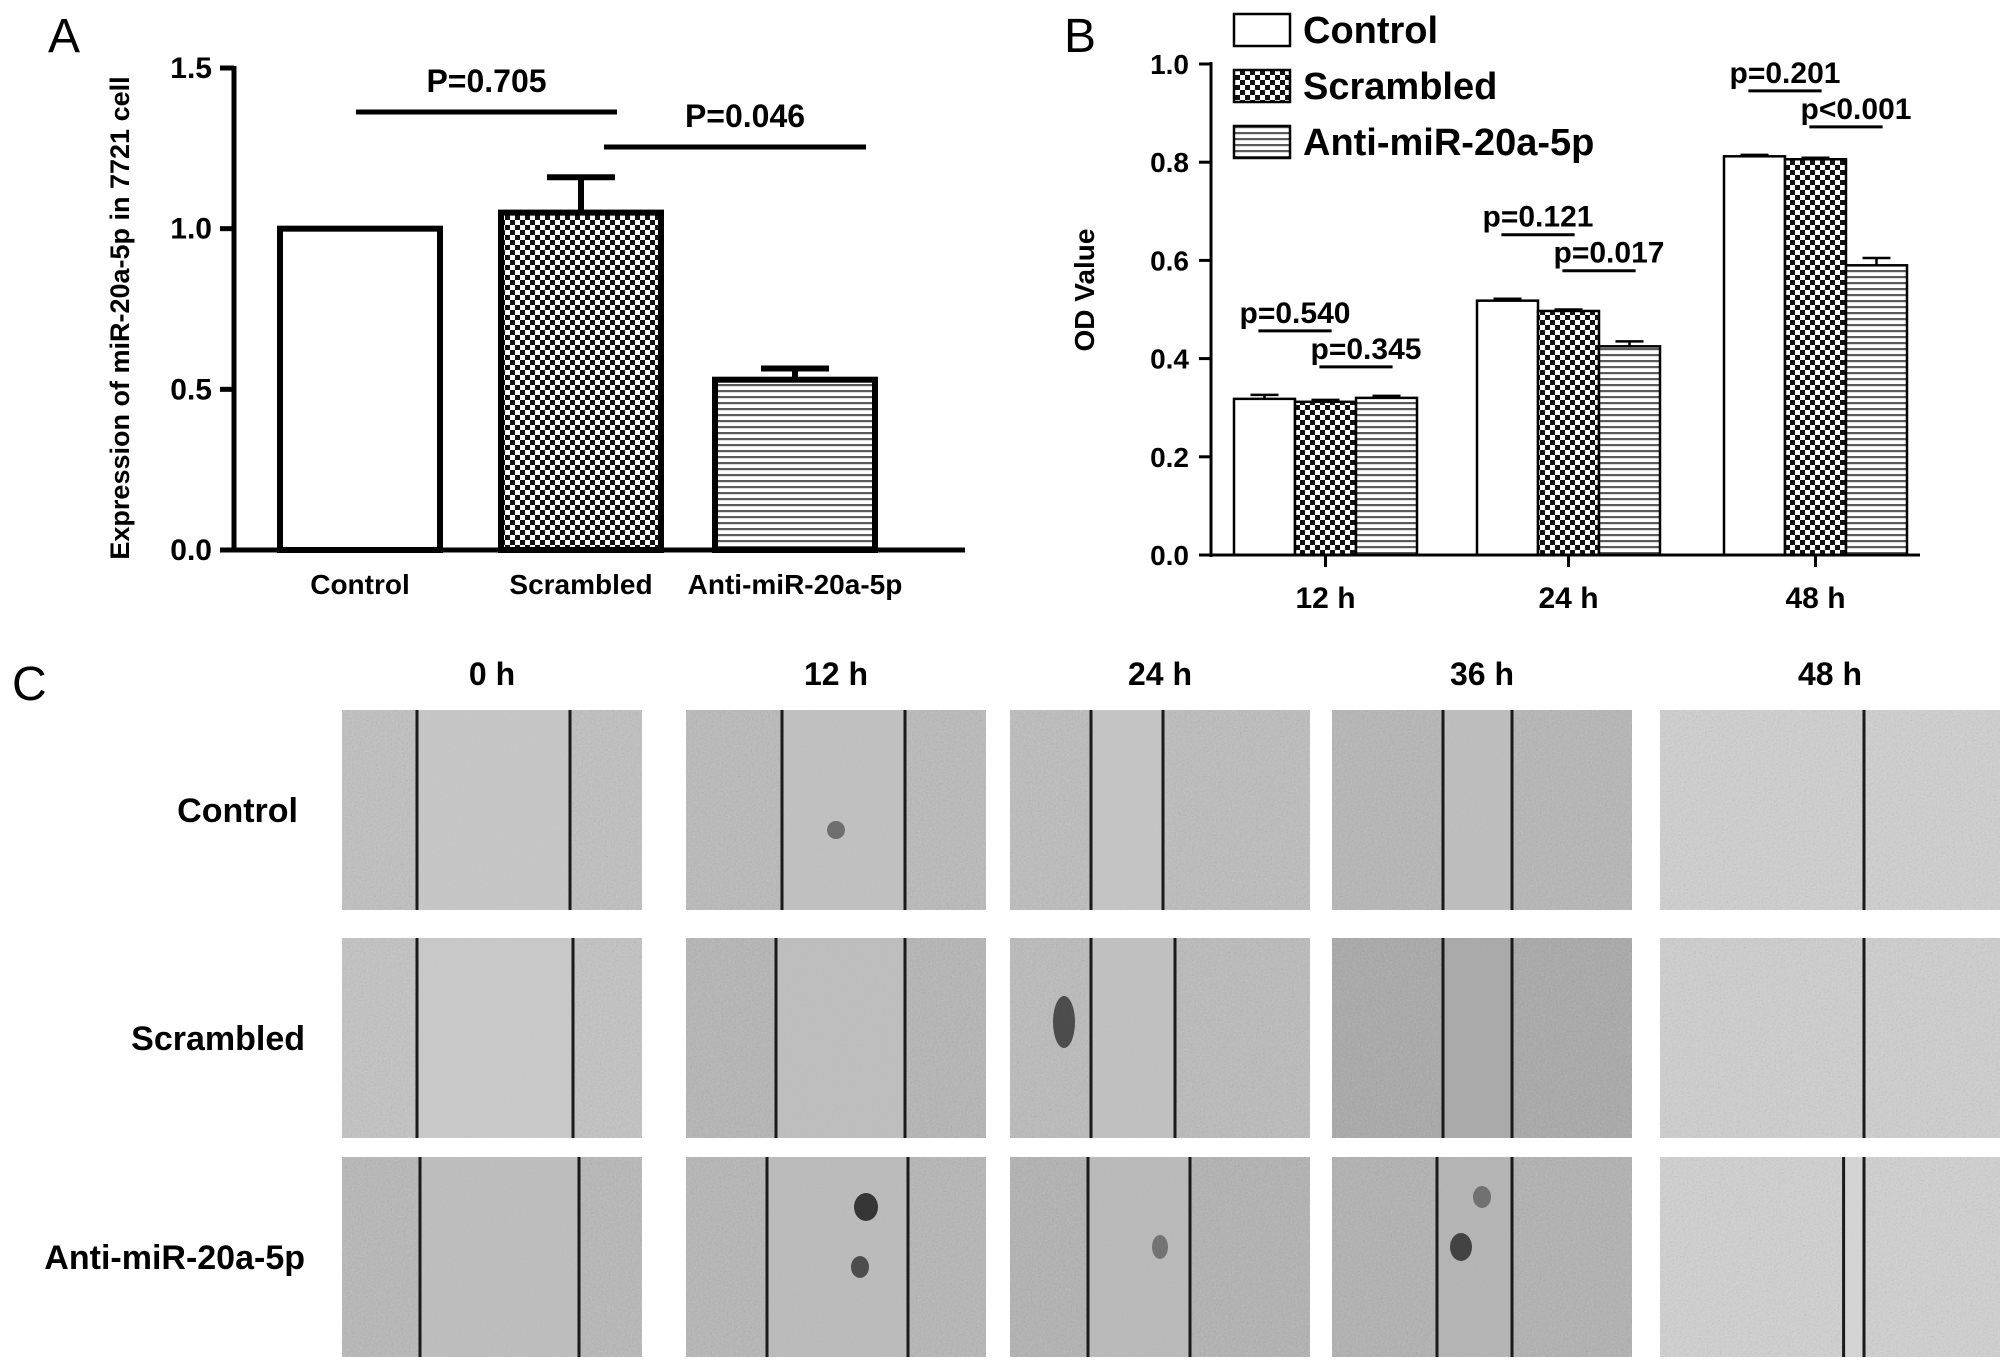 The height and width of the screenshot is (1367, 2008). Describe the element at coordinates (120, 317) in the screenshot. I see `a-y-axis-label: Expression of miR-20a-5p in 7721 cell` at that location.